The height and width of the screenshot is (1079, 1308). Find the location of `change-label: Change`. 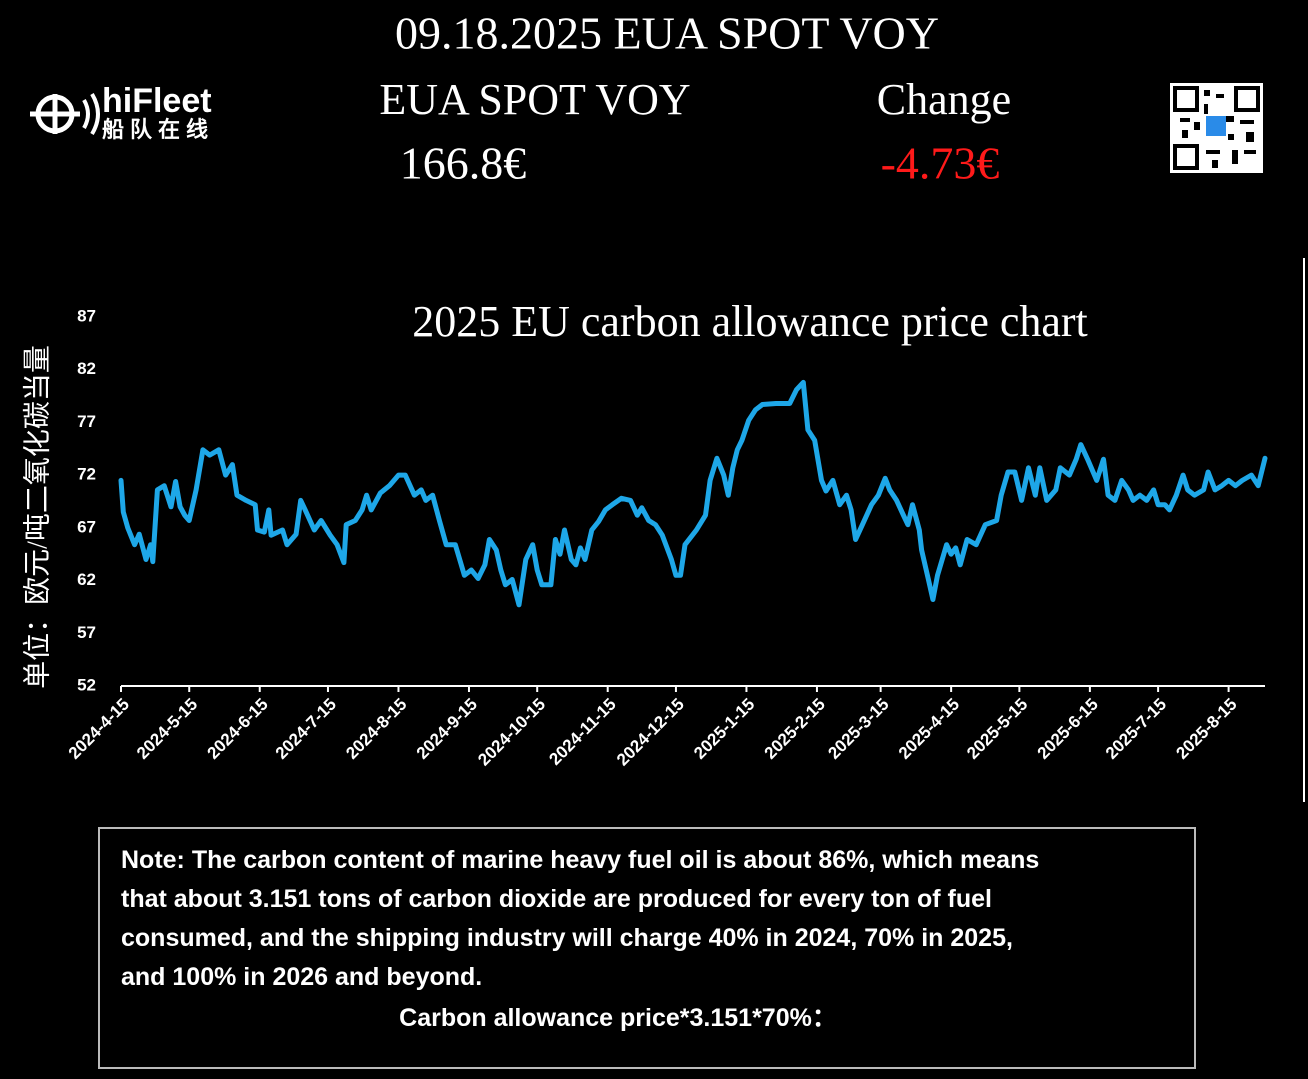

change-label: Change is located at coordinates (944, 99).